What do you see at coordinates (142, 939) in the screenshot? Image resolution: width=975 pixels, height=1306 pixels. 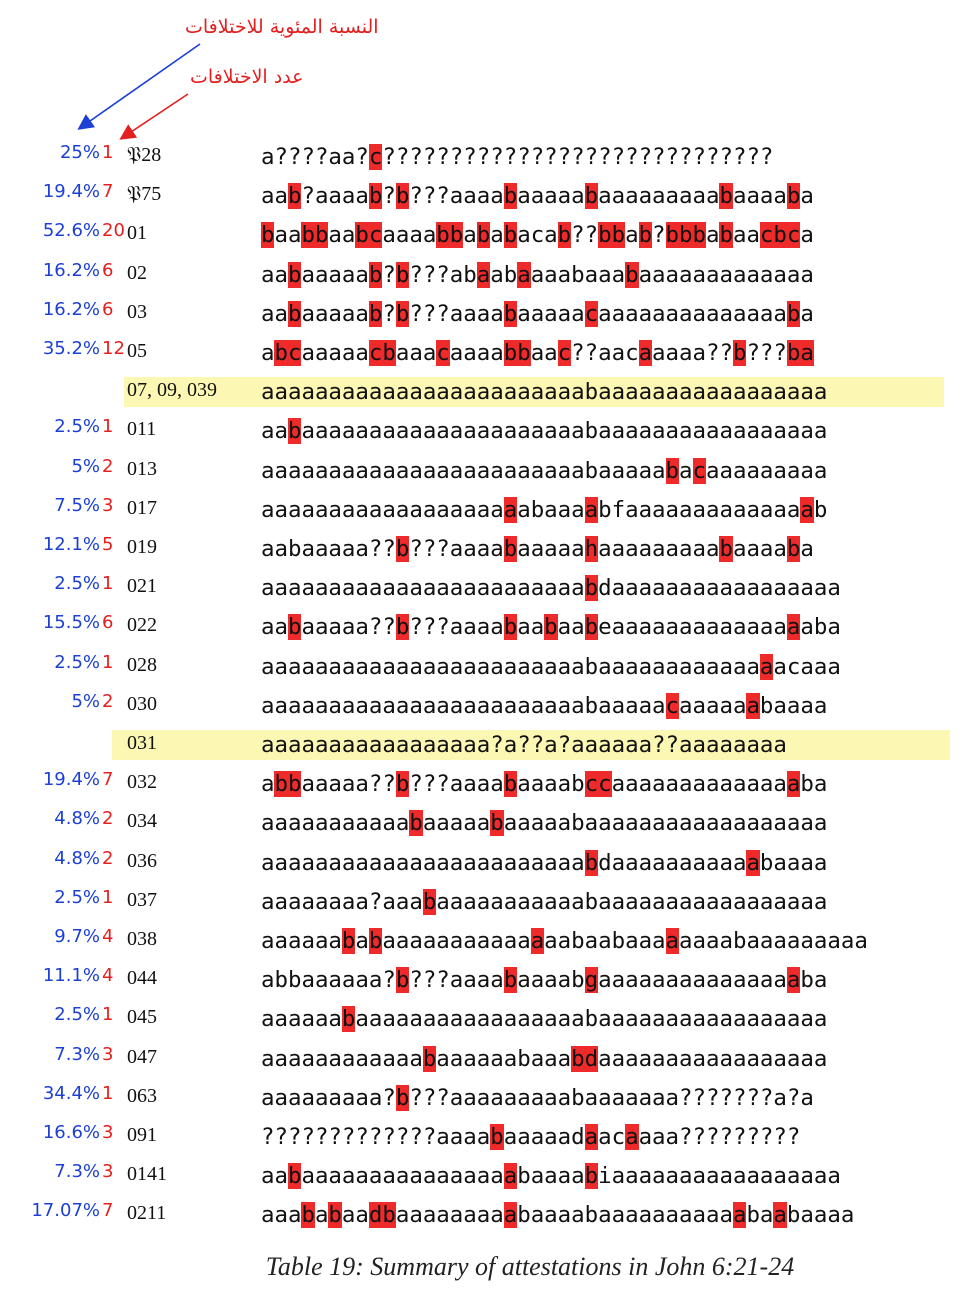 I see `manuscript-id: 038` at bounding box center [142, 939].